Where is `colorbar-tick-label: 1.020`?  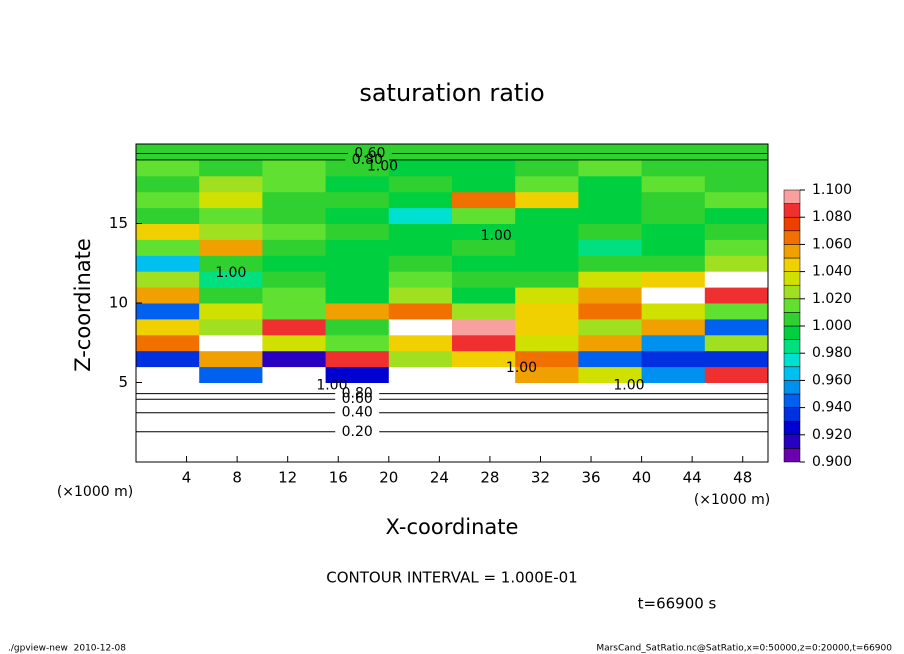 colorbar-tick-label: 1.020 is located at coordinates (832, 299).